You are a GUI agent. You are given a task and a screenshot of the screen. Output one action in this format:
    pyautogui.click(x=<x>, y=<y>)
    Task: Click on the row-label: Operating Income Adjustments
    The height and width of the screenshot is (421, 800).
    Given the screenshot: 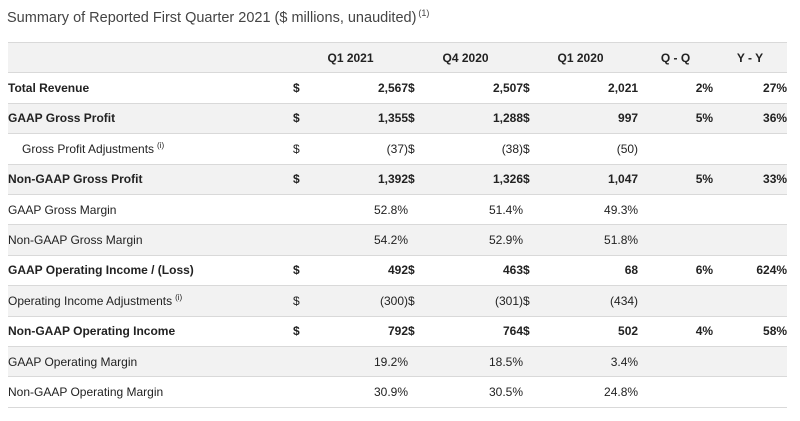 What is the action you would take?
    pyautogui.click(x=90, y=301)
    